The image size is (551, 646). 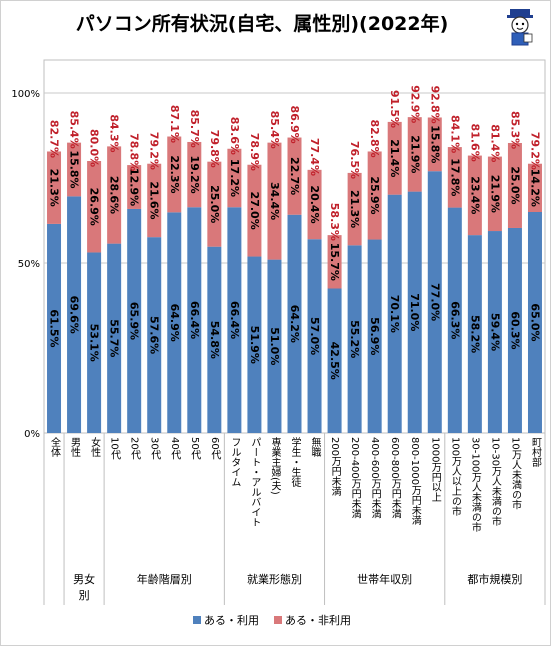 I want to click on x-tick-label: 無職, so click(x=315, y=447).